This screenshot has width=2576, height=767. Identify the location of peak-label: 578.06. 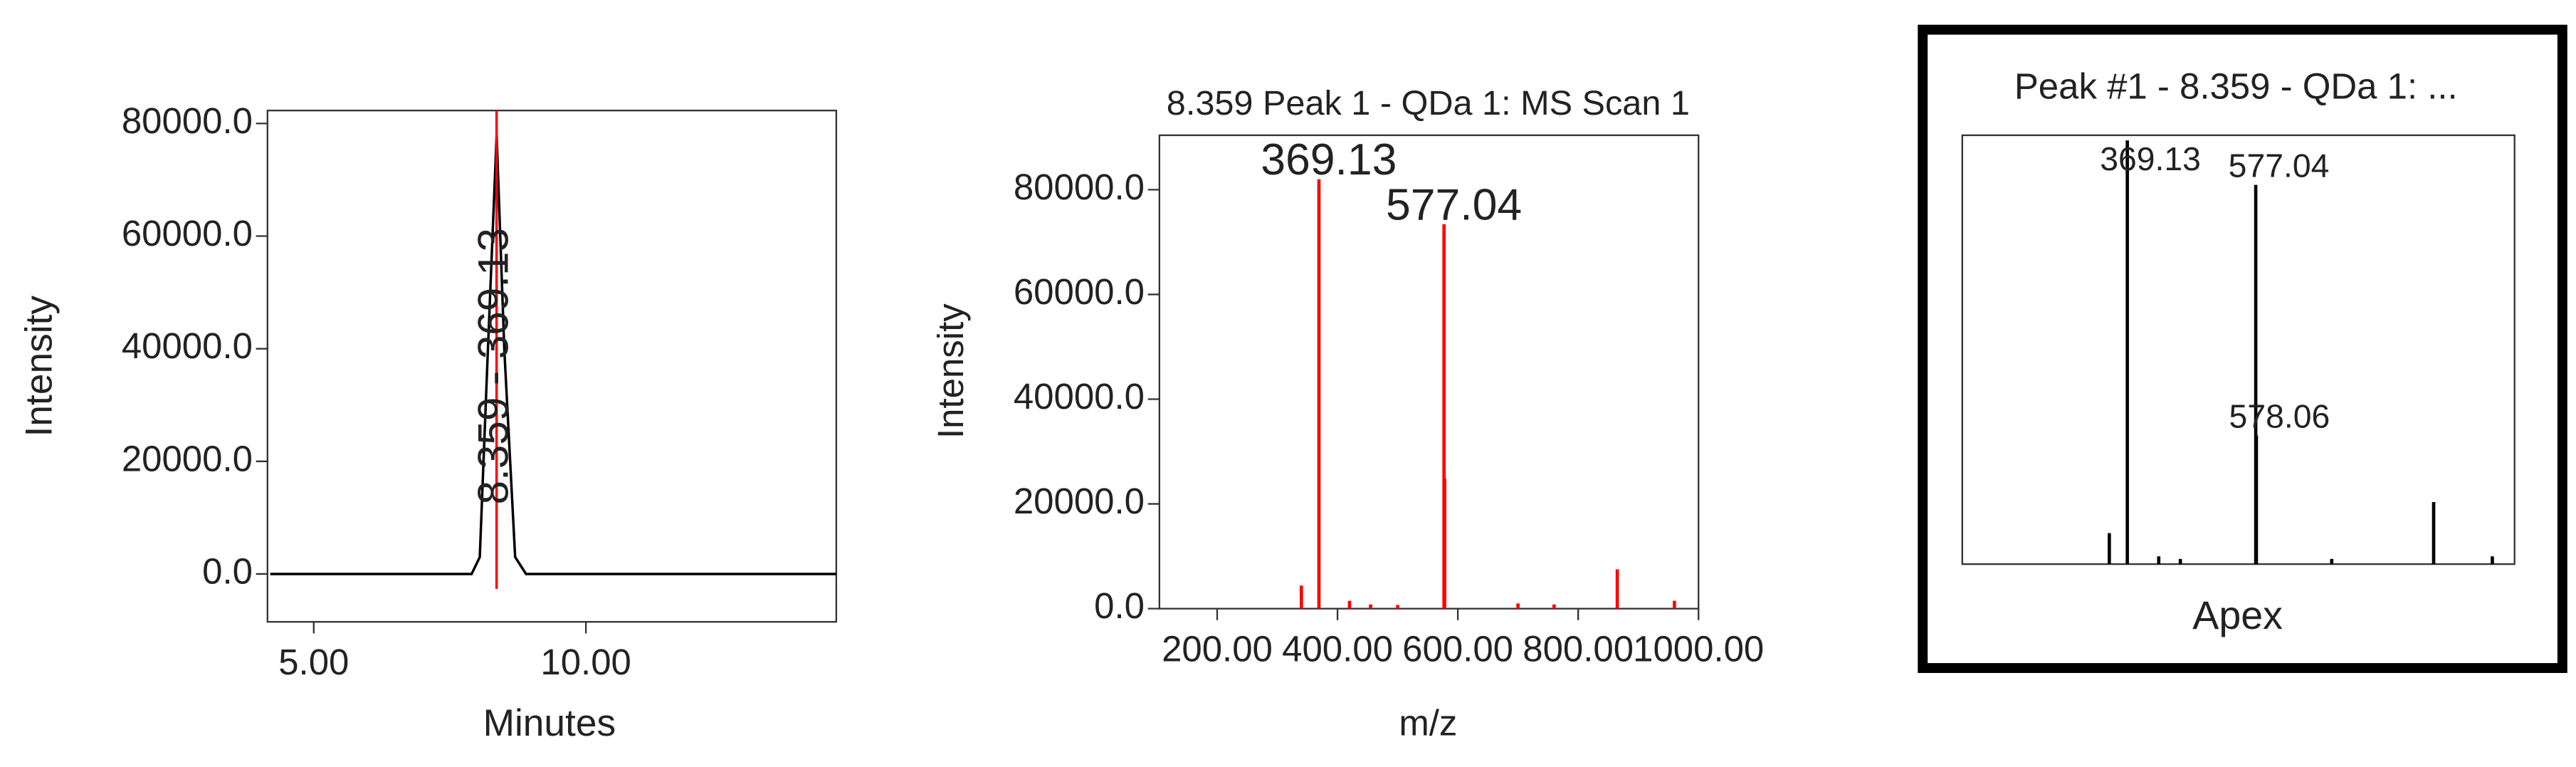
(2280, 416).